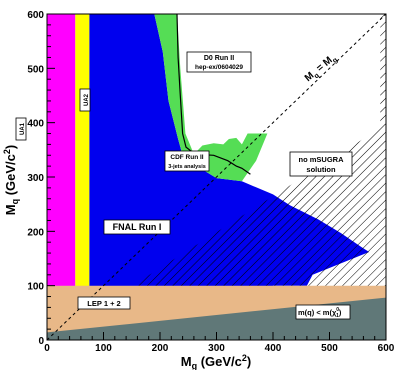  I want to click on x-tick-label: 0, so click(47, 348).